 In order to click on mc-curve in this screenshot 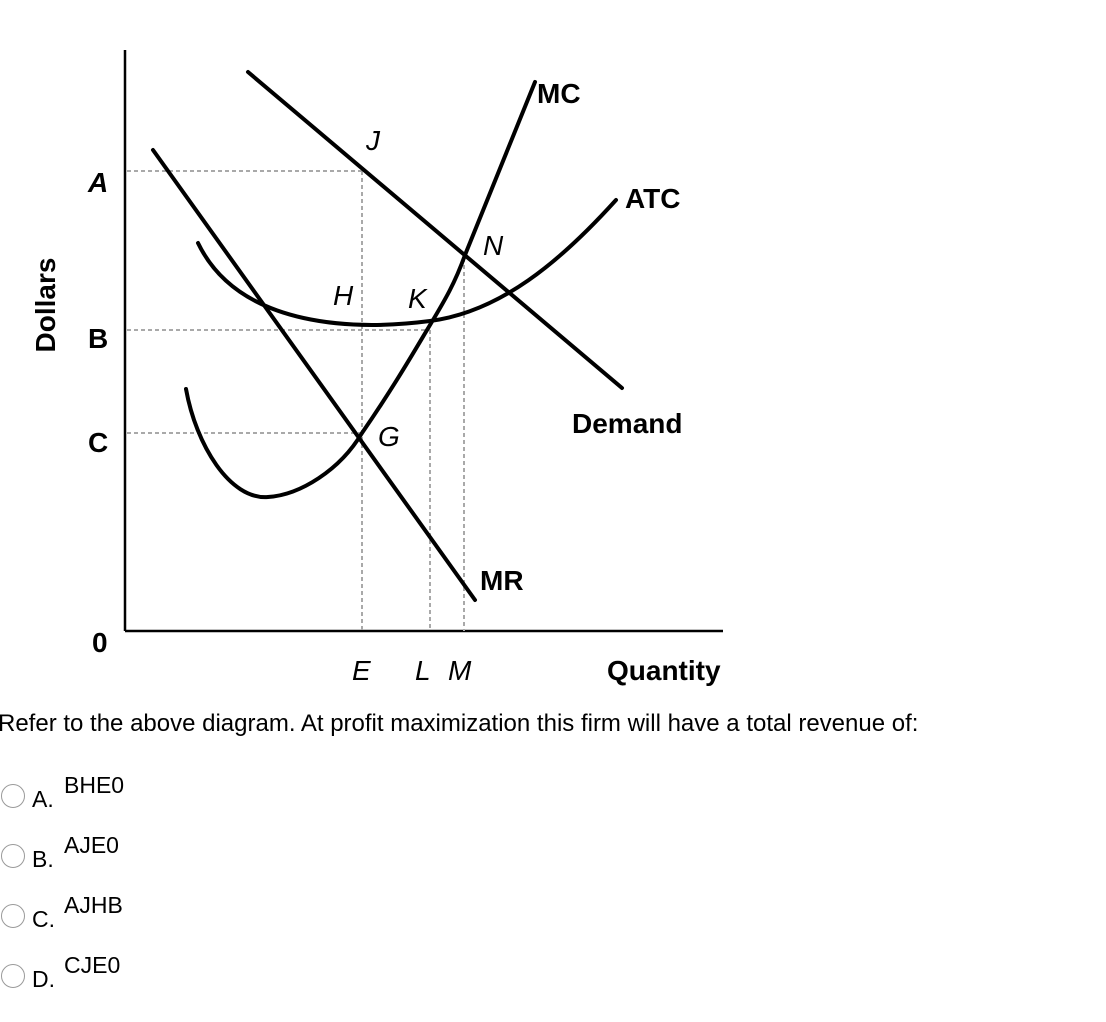, I will do `click(360, 290)`.